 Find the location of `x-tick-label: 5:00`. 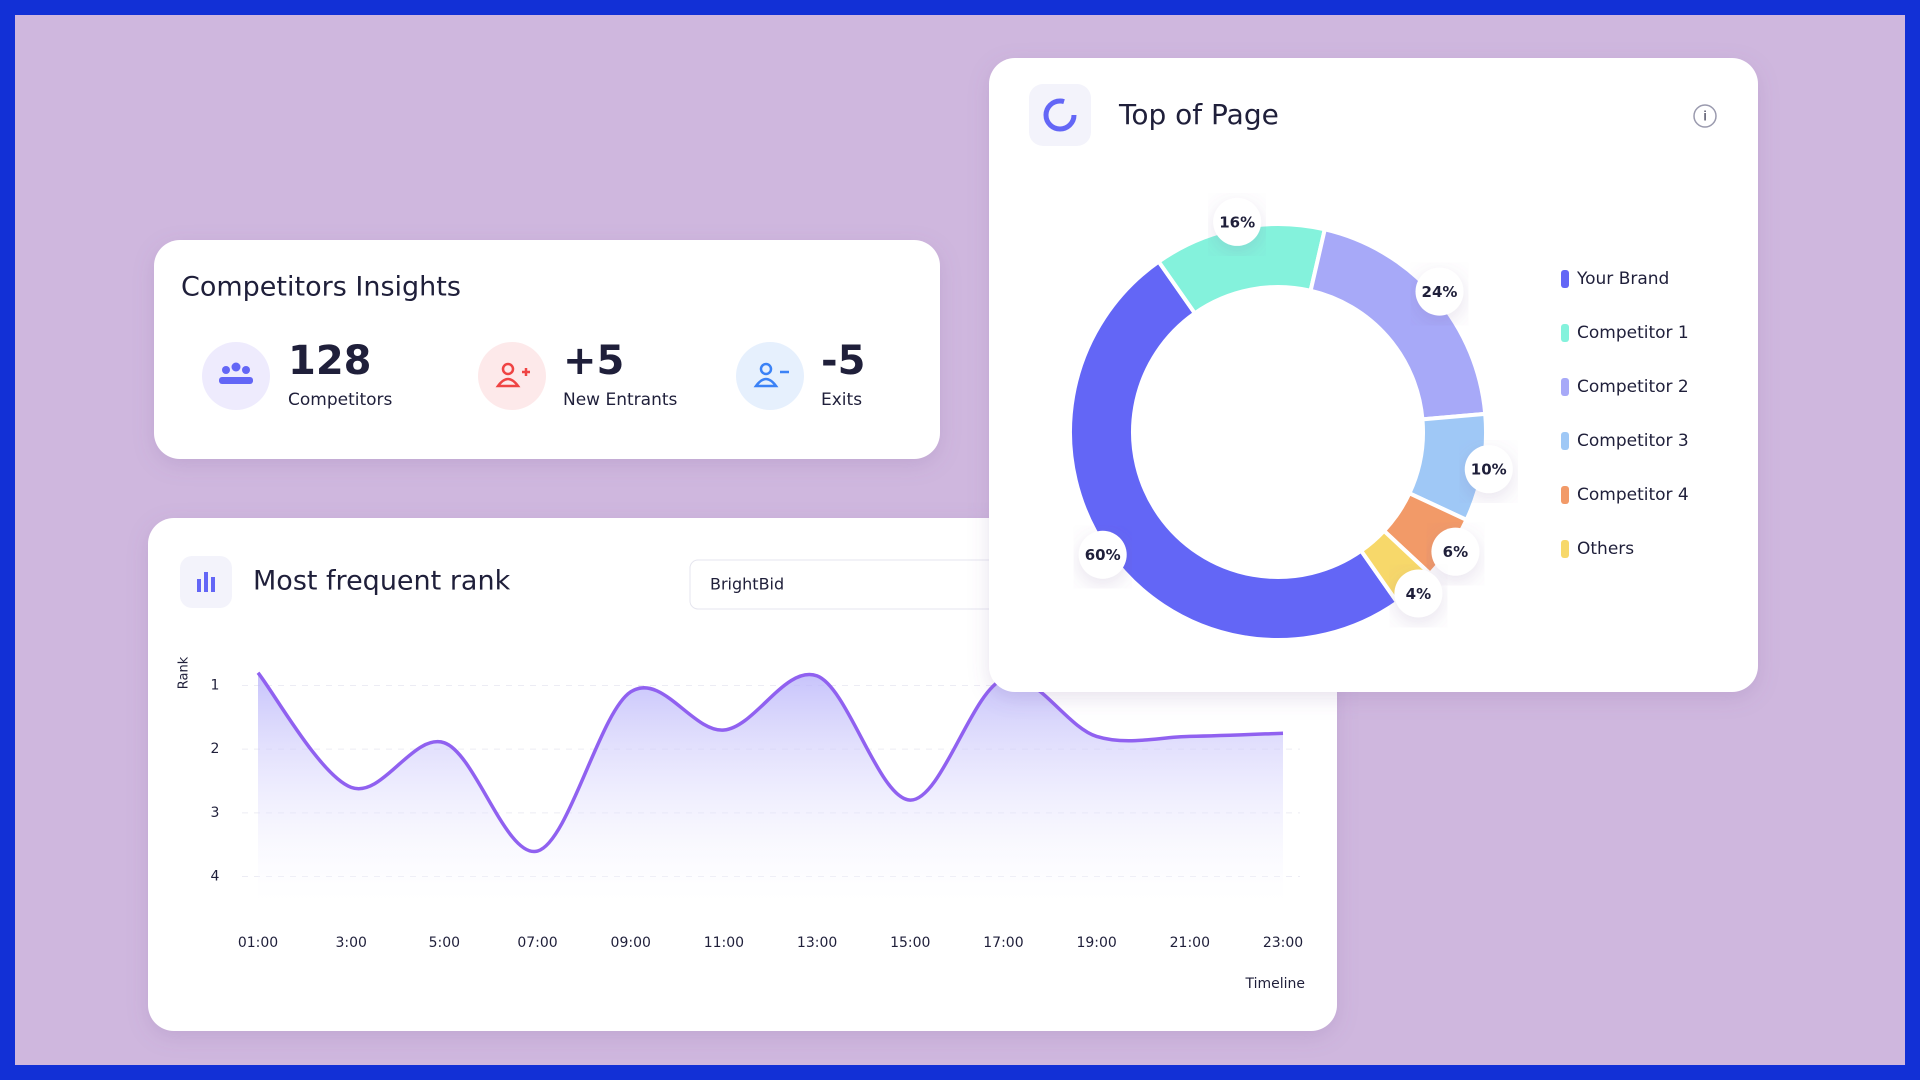

x-tick-label: 5:00 is located at coordinates (444, 943).